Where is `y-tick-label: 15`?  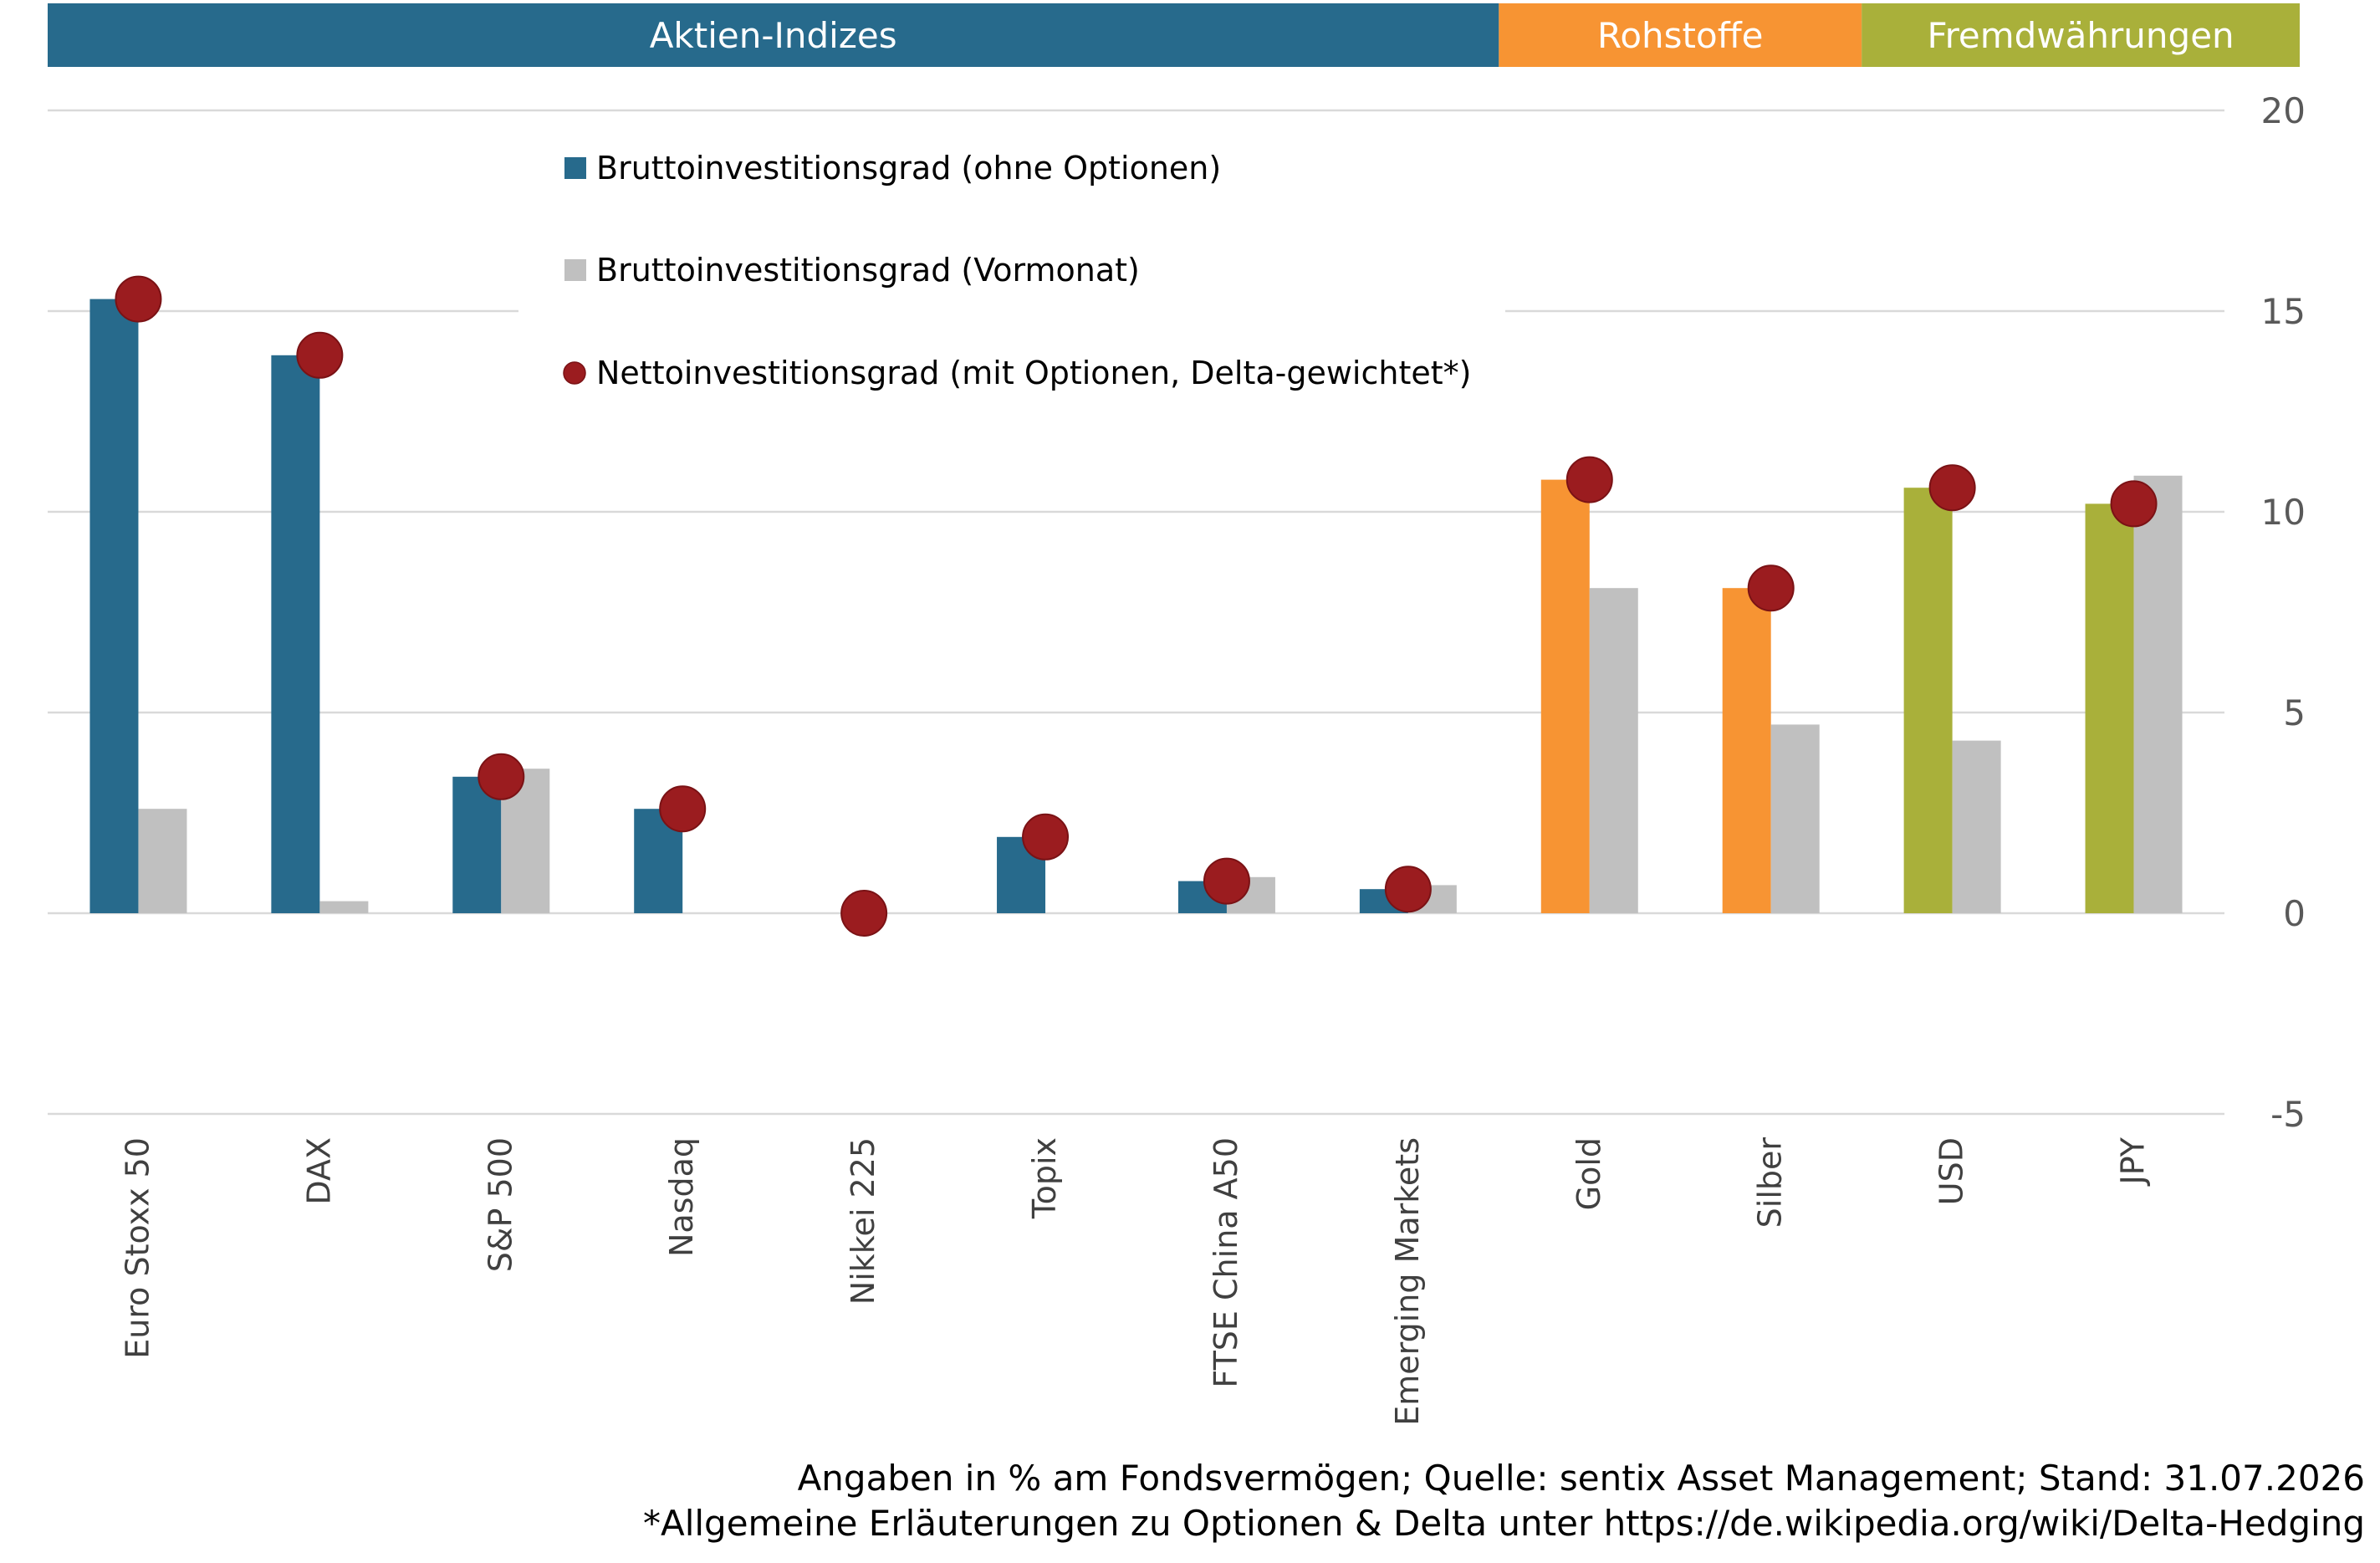
y-tick-label: 15 is located at coordinates (2283, 312).